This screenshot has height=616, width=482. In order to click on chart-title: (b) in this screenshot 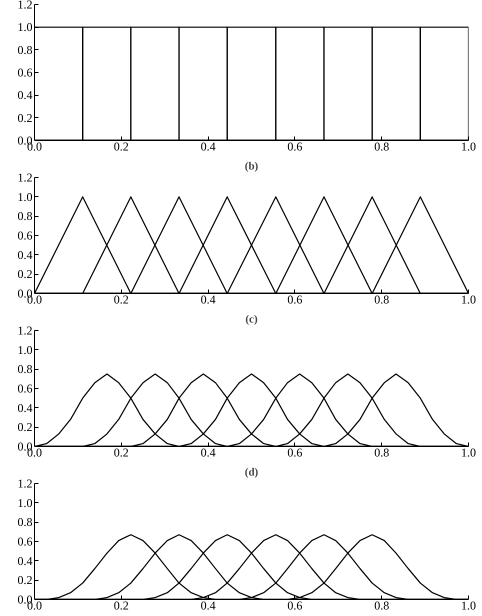, I will do `click(251, 166)`.